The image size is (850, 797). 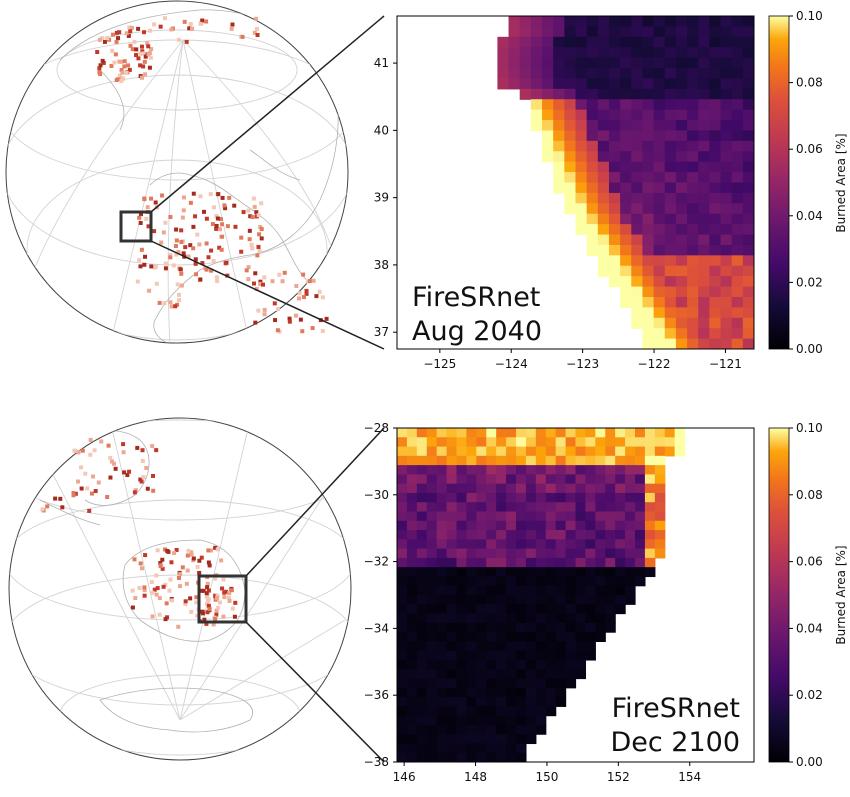 I want to click on bottom-globe-fire-pixels, so click(x=139, y=533).